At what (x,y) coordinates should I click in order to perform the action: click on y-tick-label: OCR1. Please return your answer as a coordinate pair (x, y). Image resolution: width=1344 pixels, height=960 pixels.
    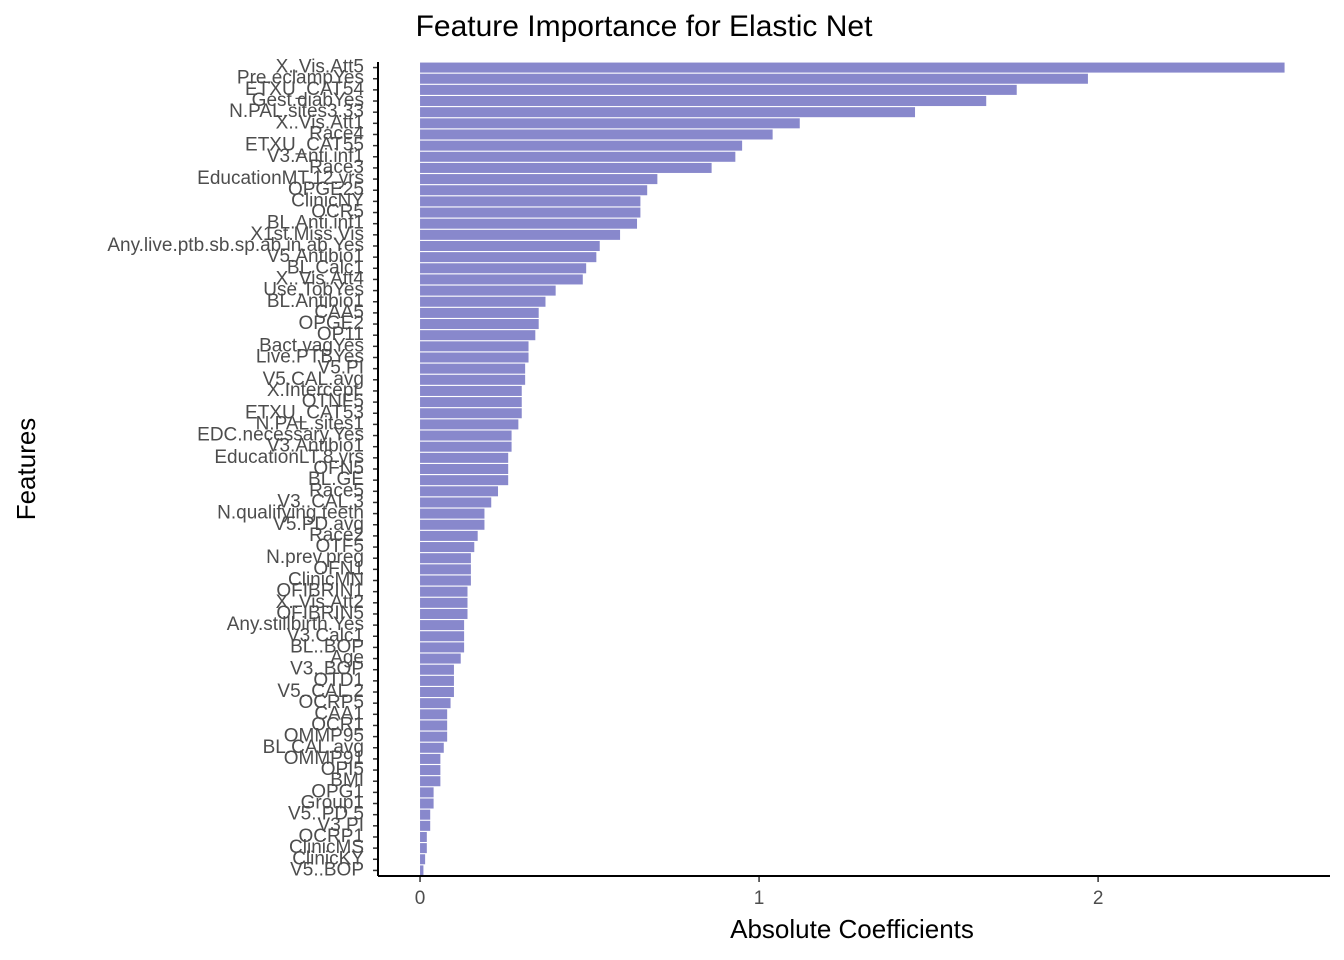
    Looking at the image, I should click on (337, 724).